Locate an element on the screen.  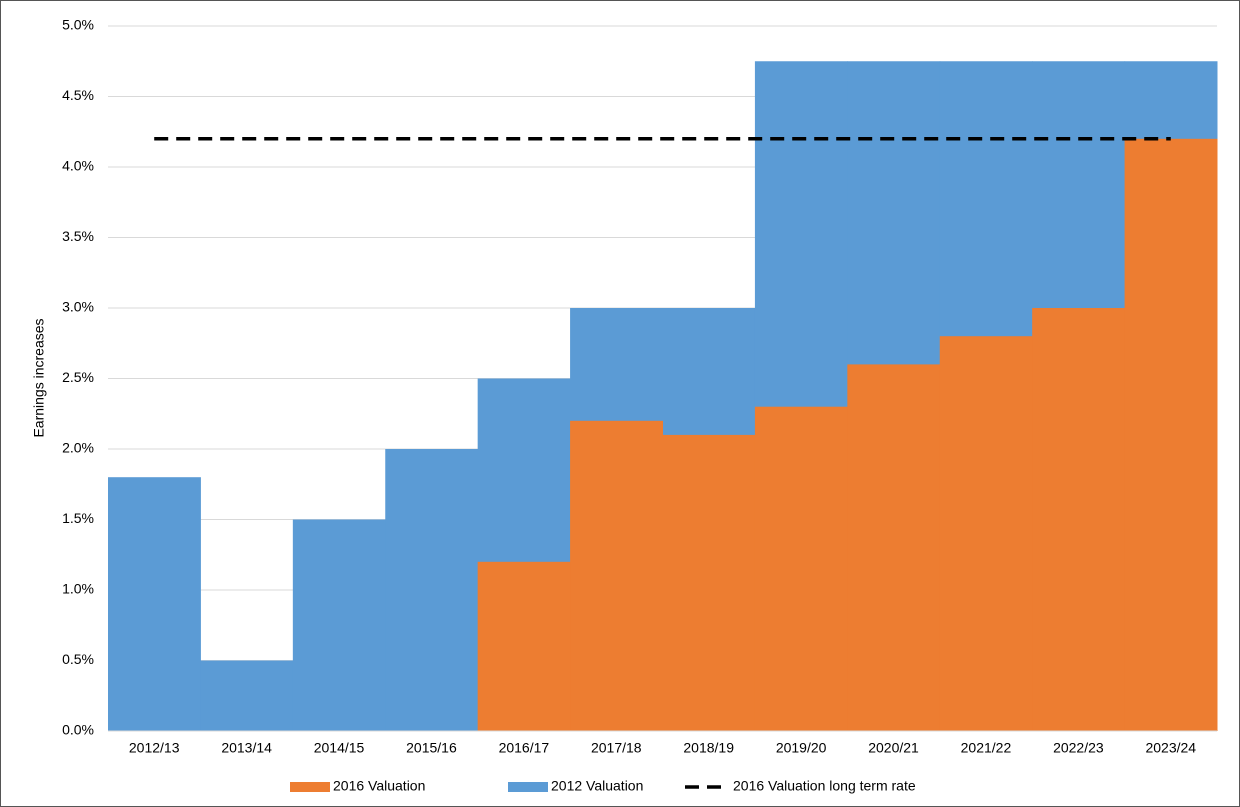
x-tick-label: 2023/24 is located at coordinates (1170, 748).